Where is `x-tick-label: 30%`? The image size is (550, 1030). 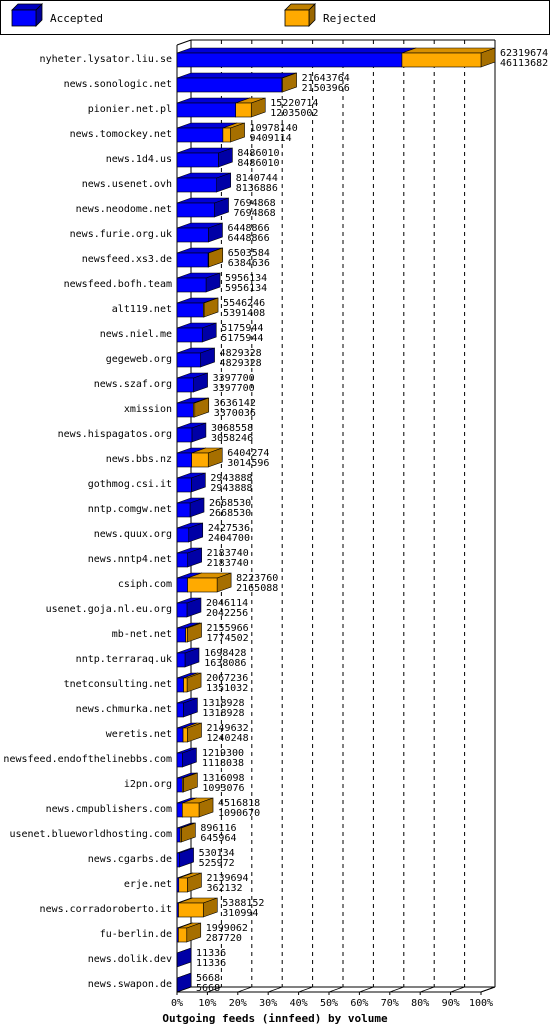
x-tick-label: 30% is located at coordinates (268, 1003).